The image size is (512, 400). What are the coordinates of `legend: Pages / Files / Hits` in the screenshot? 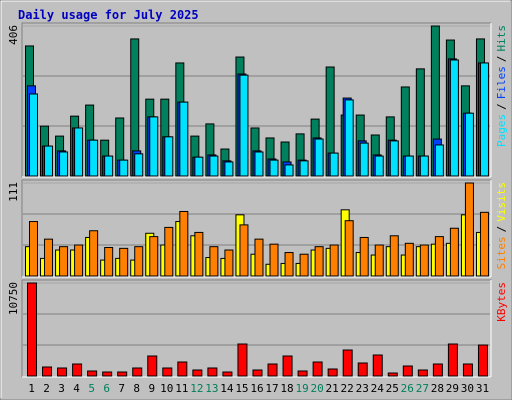 It's located at (501, 86).